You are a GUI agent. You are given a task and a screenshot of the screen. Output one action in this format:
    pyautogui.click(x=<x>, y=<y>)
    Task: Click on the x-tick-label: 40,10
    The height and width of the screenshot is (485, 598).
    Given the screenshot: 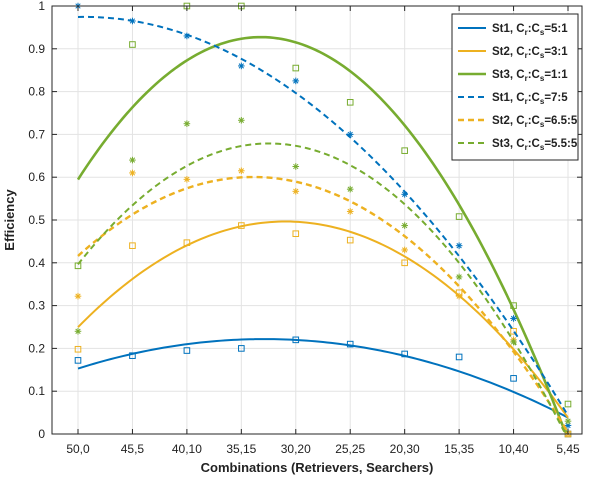 What is the action you would take?
    pyautogui.click(x=187, y=449)
    